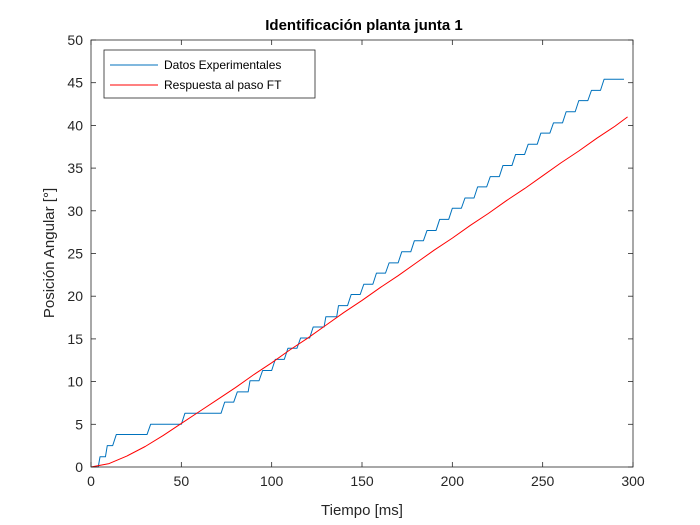 This screenshot has height=525, width=700. I want to click on y-tick-label: 25, so click(75, 254).